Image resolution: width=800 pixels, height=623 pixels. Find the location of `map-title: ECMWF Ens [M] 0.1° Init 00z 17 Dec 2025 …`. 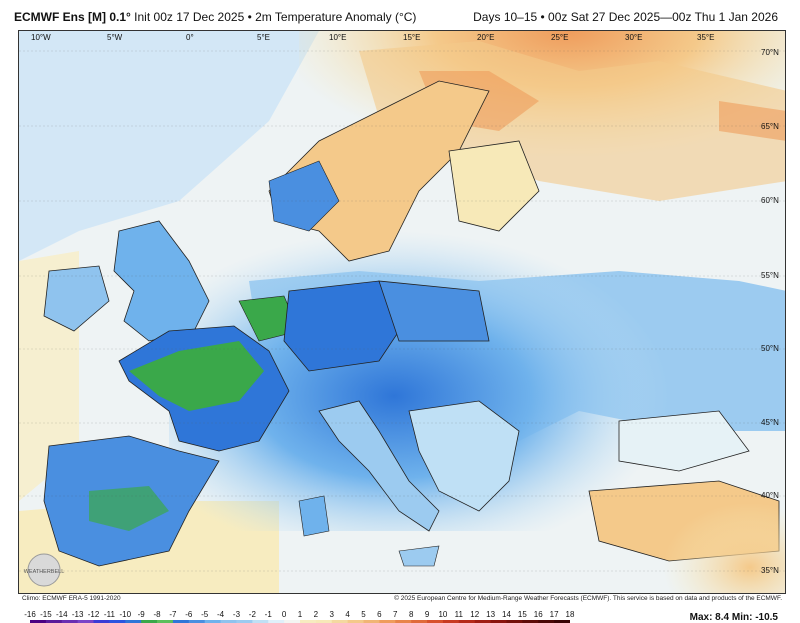

map-title: ECMWF Ens [M] 0.1° Init 00z 17 Dec 2025 … is located at coordinates (215, 17).